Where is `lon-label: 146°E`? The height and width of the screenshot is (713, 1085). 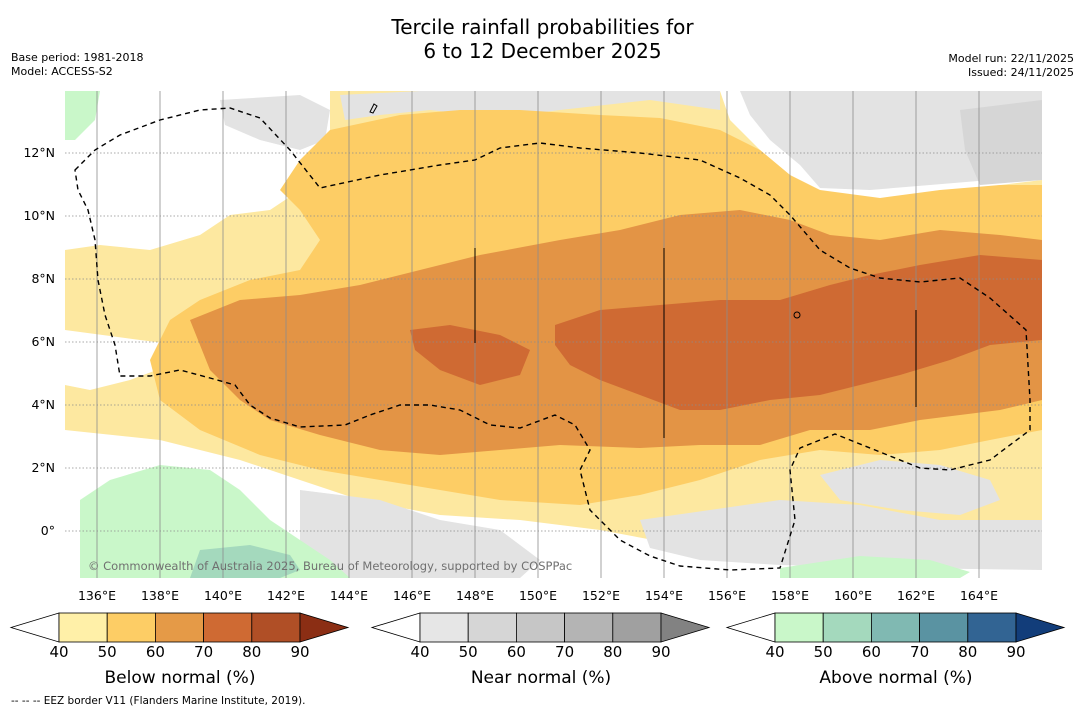
lon-label: 146°E is located at coordinates (412, 595).